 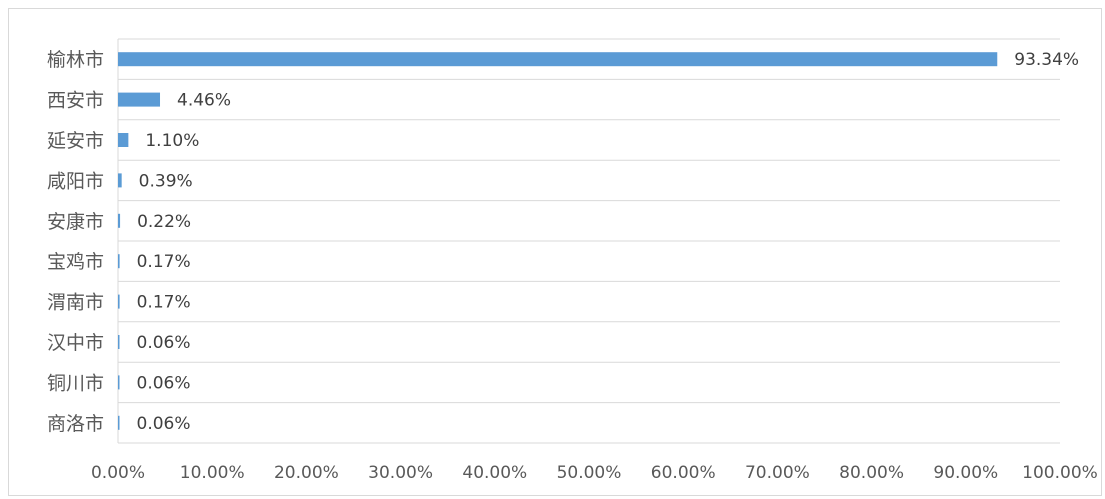 I want to click on category-label: 铜川市, so click(x=75, y=383).